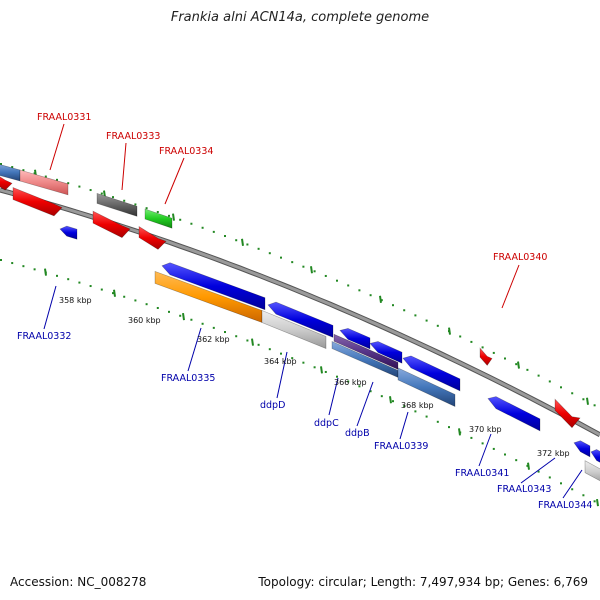  I want to click on scale-label-370: 370 kbp, so click(485, 429).